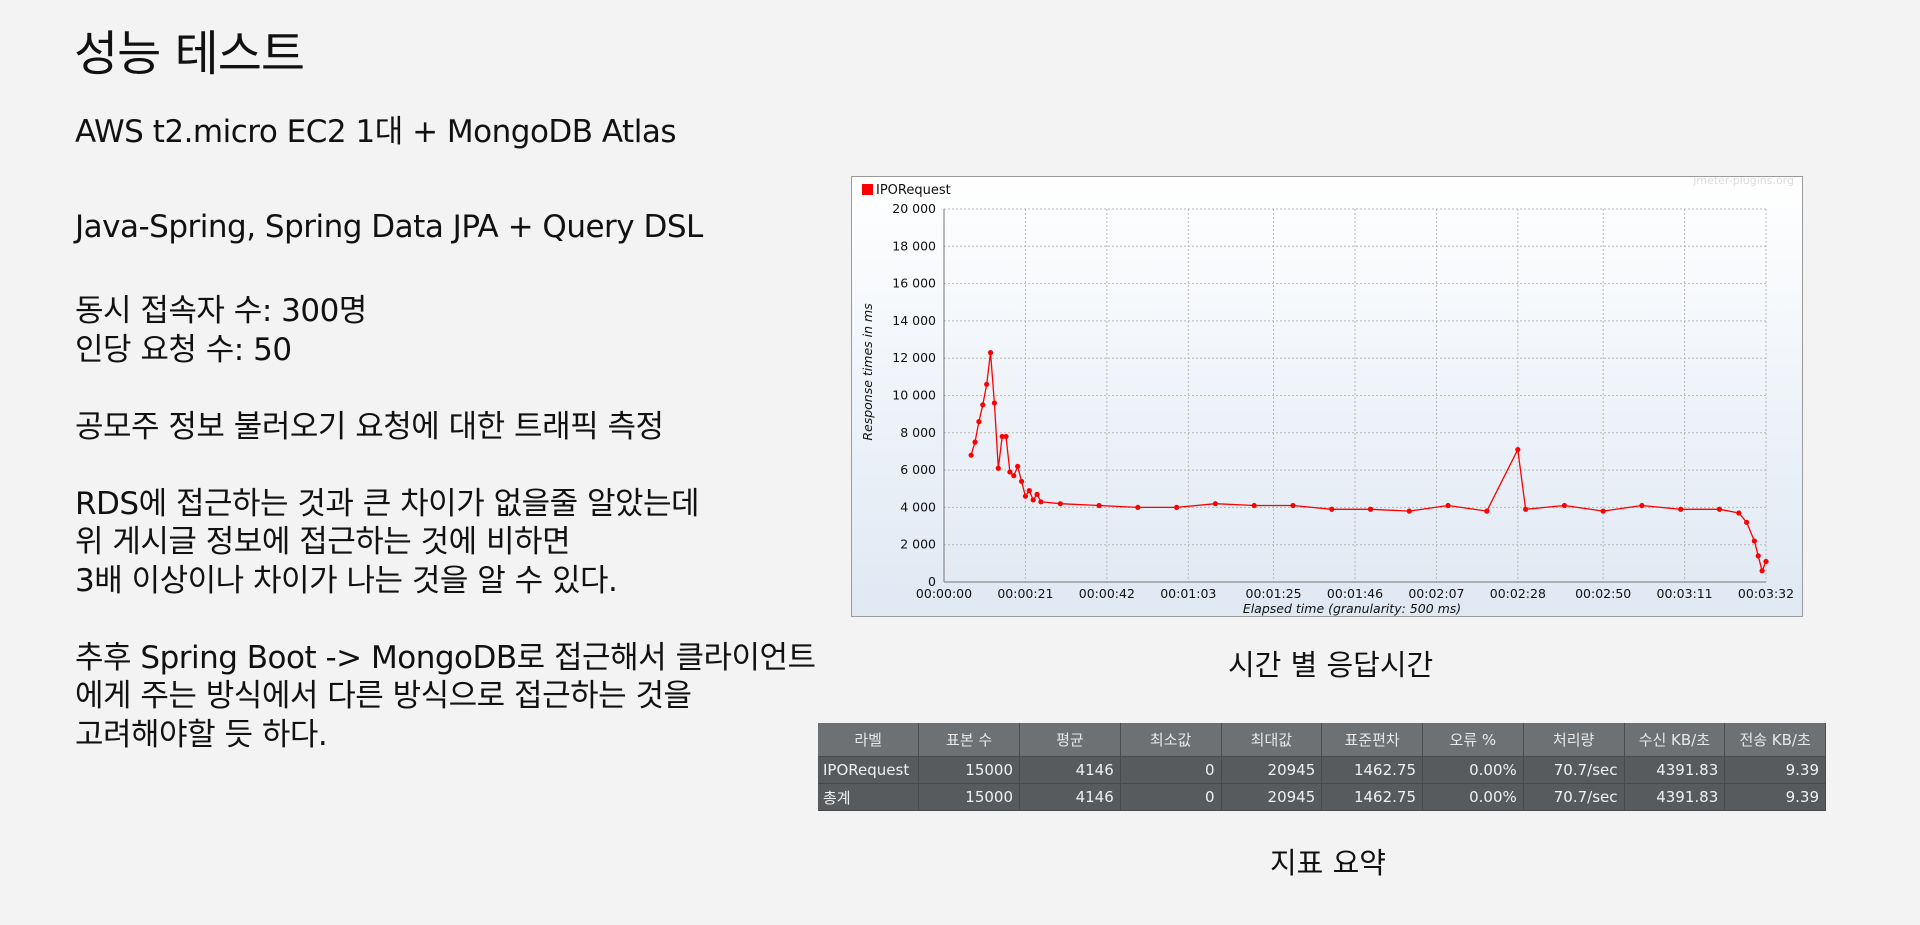 Image resolution: width=1920 pixels, height=925 pixels. Describe the element at coordinates (1171, 740) in the screenshot. I see `table-header-cell: 최소값` at that location.